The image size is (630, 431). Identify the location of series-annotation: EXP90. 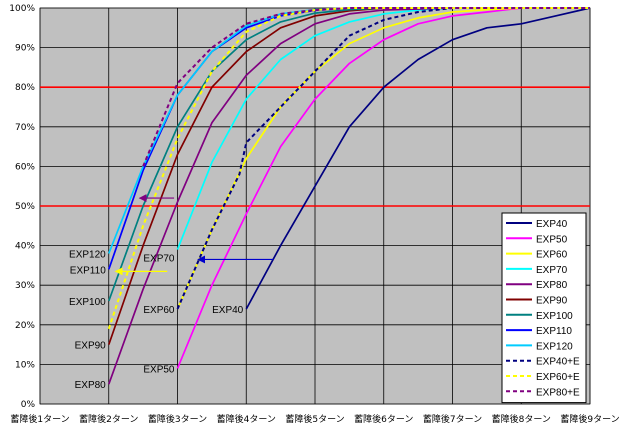
(91, 346).